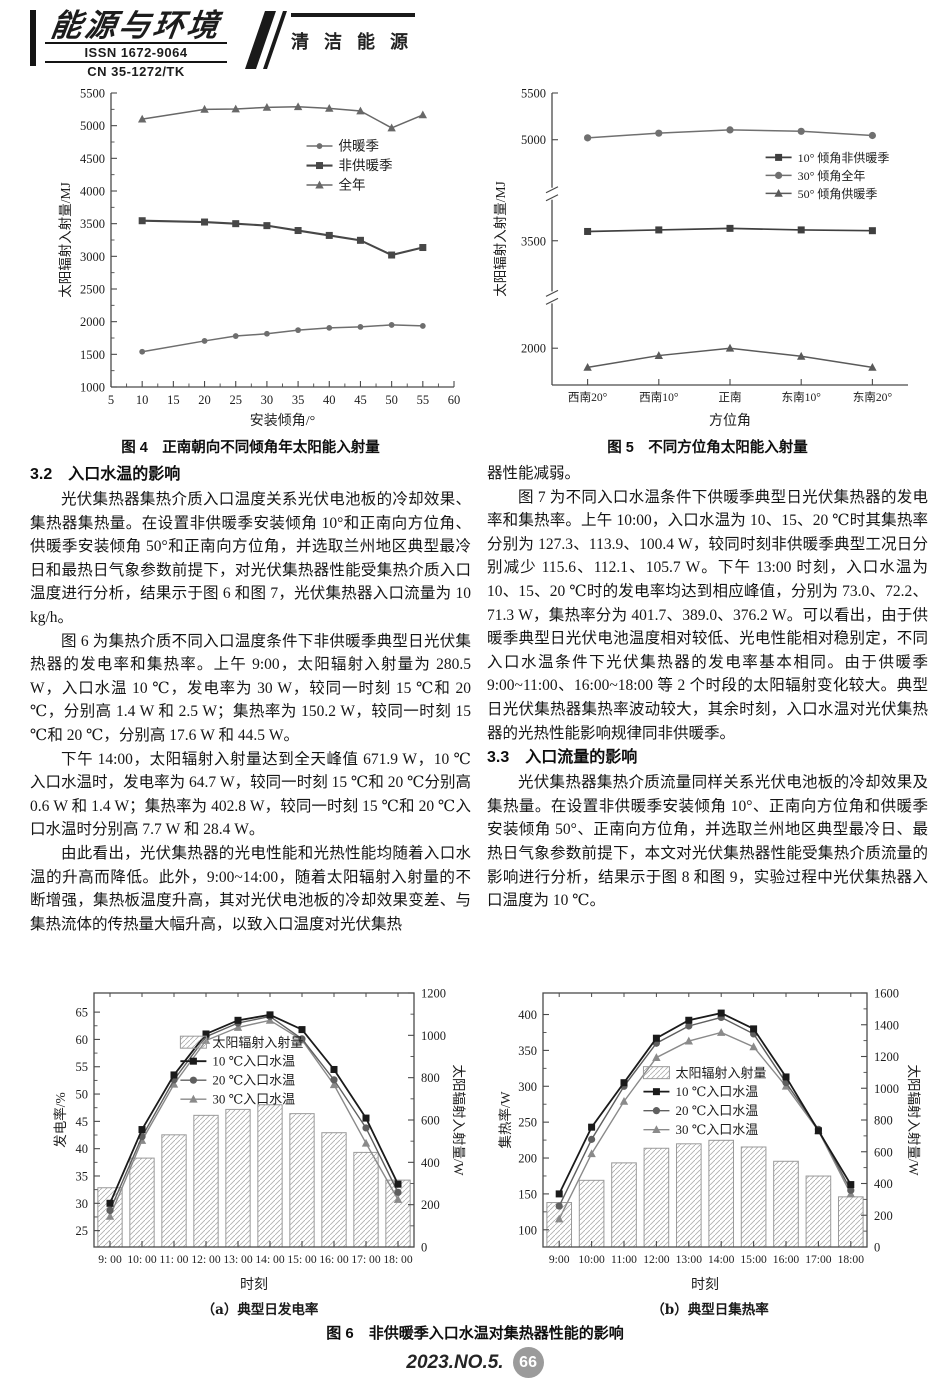 The height and width of the screenshot is (1394, 950). What do you see at coordinates (430, 1078) in the screenshot?
I see `svg-text: 800` at bounding box center [430, 1078].